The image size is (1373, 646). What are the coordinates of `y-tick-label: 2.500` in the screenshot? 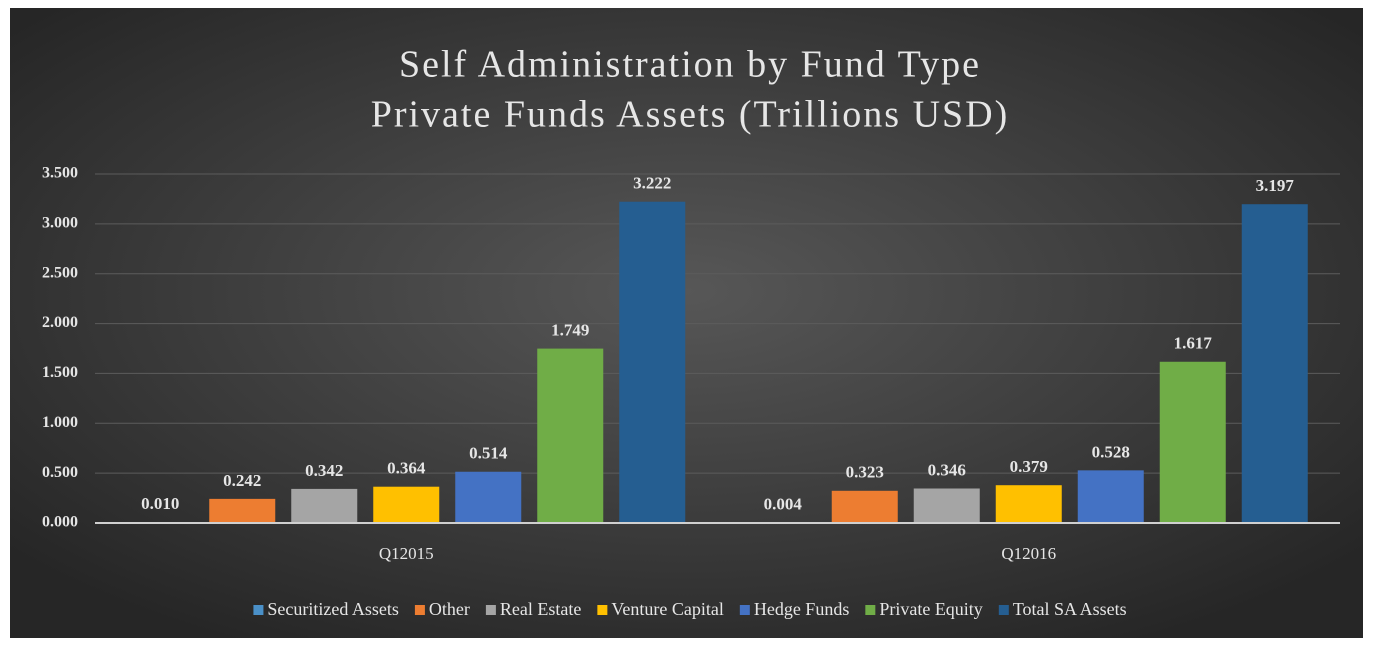 It's located at (60, 272).